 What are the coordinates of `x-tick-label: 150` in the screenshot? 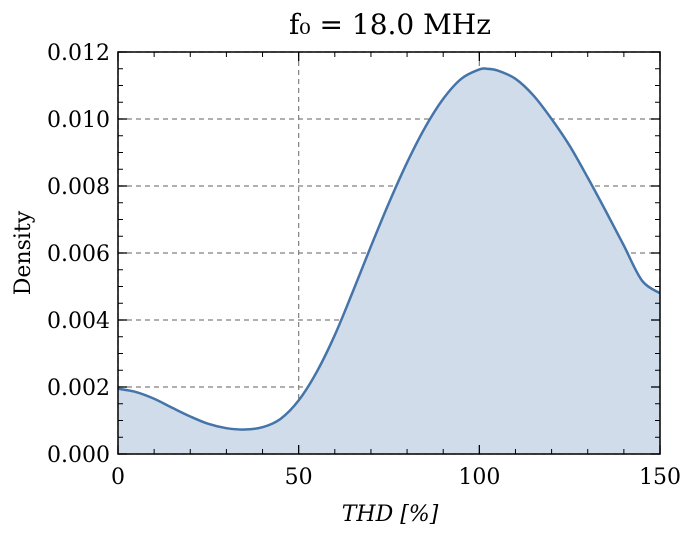 It's located at (660, 477).